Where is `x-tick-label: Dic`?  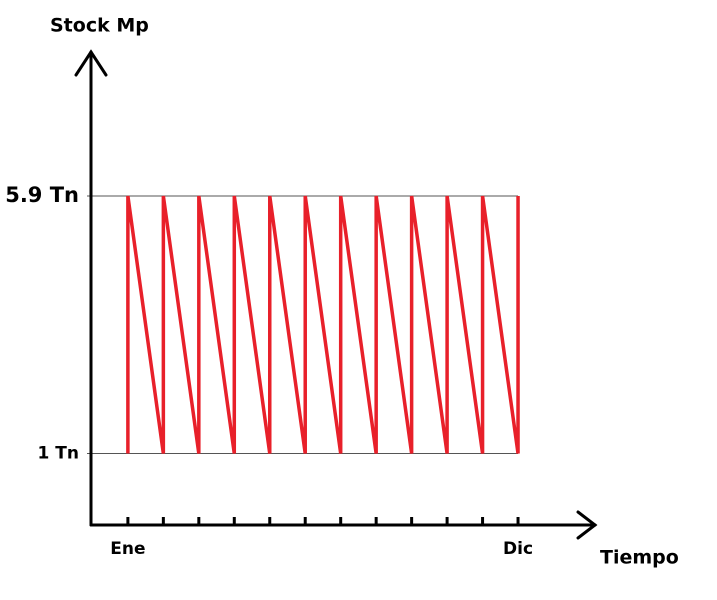
x-tick-label: Dic is located at coordinates (518, 549).